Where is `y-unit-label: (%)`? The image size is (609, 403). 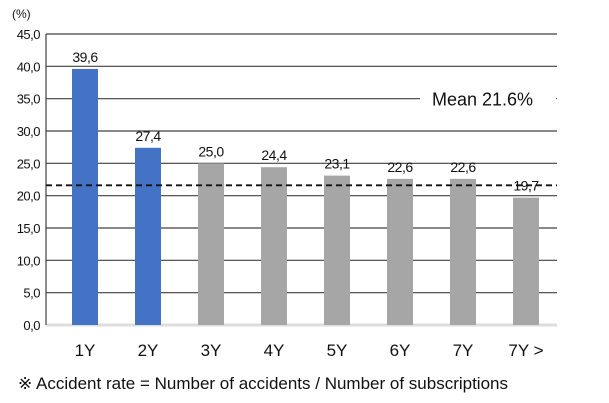 y-unit-label: (%) is located at coordinates (21, 14).